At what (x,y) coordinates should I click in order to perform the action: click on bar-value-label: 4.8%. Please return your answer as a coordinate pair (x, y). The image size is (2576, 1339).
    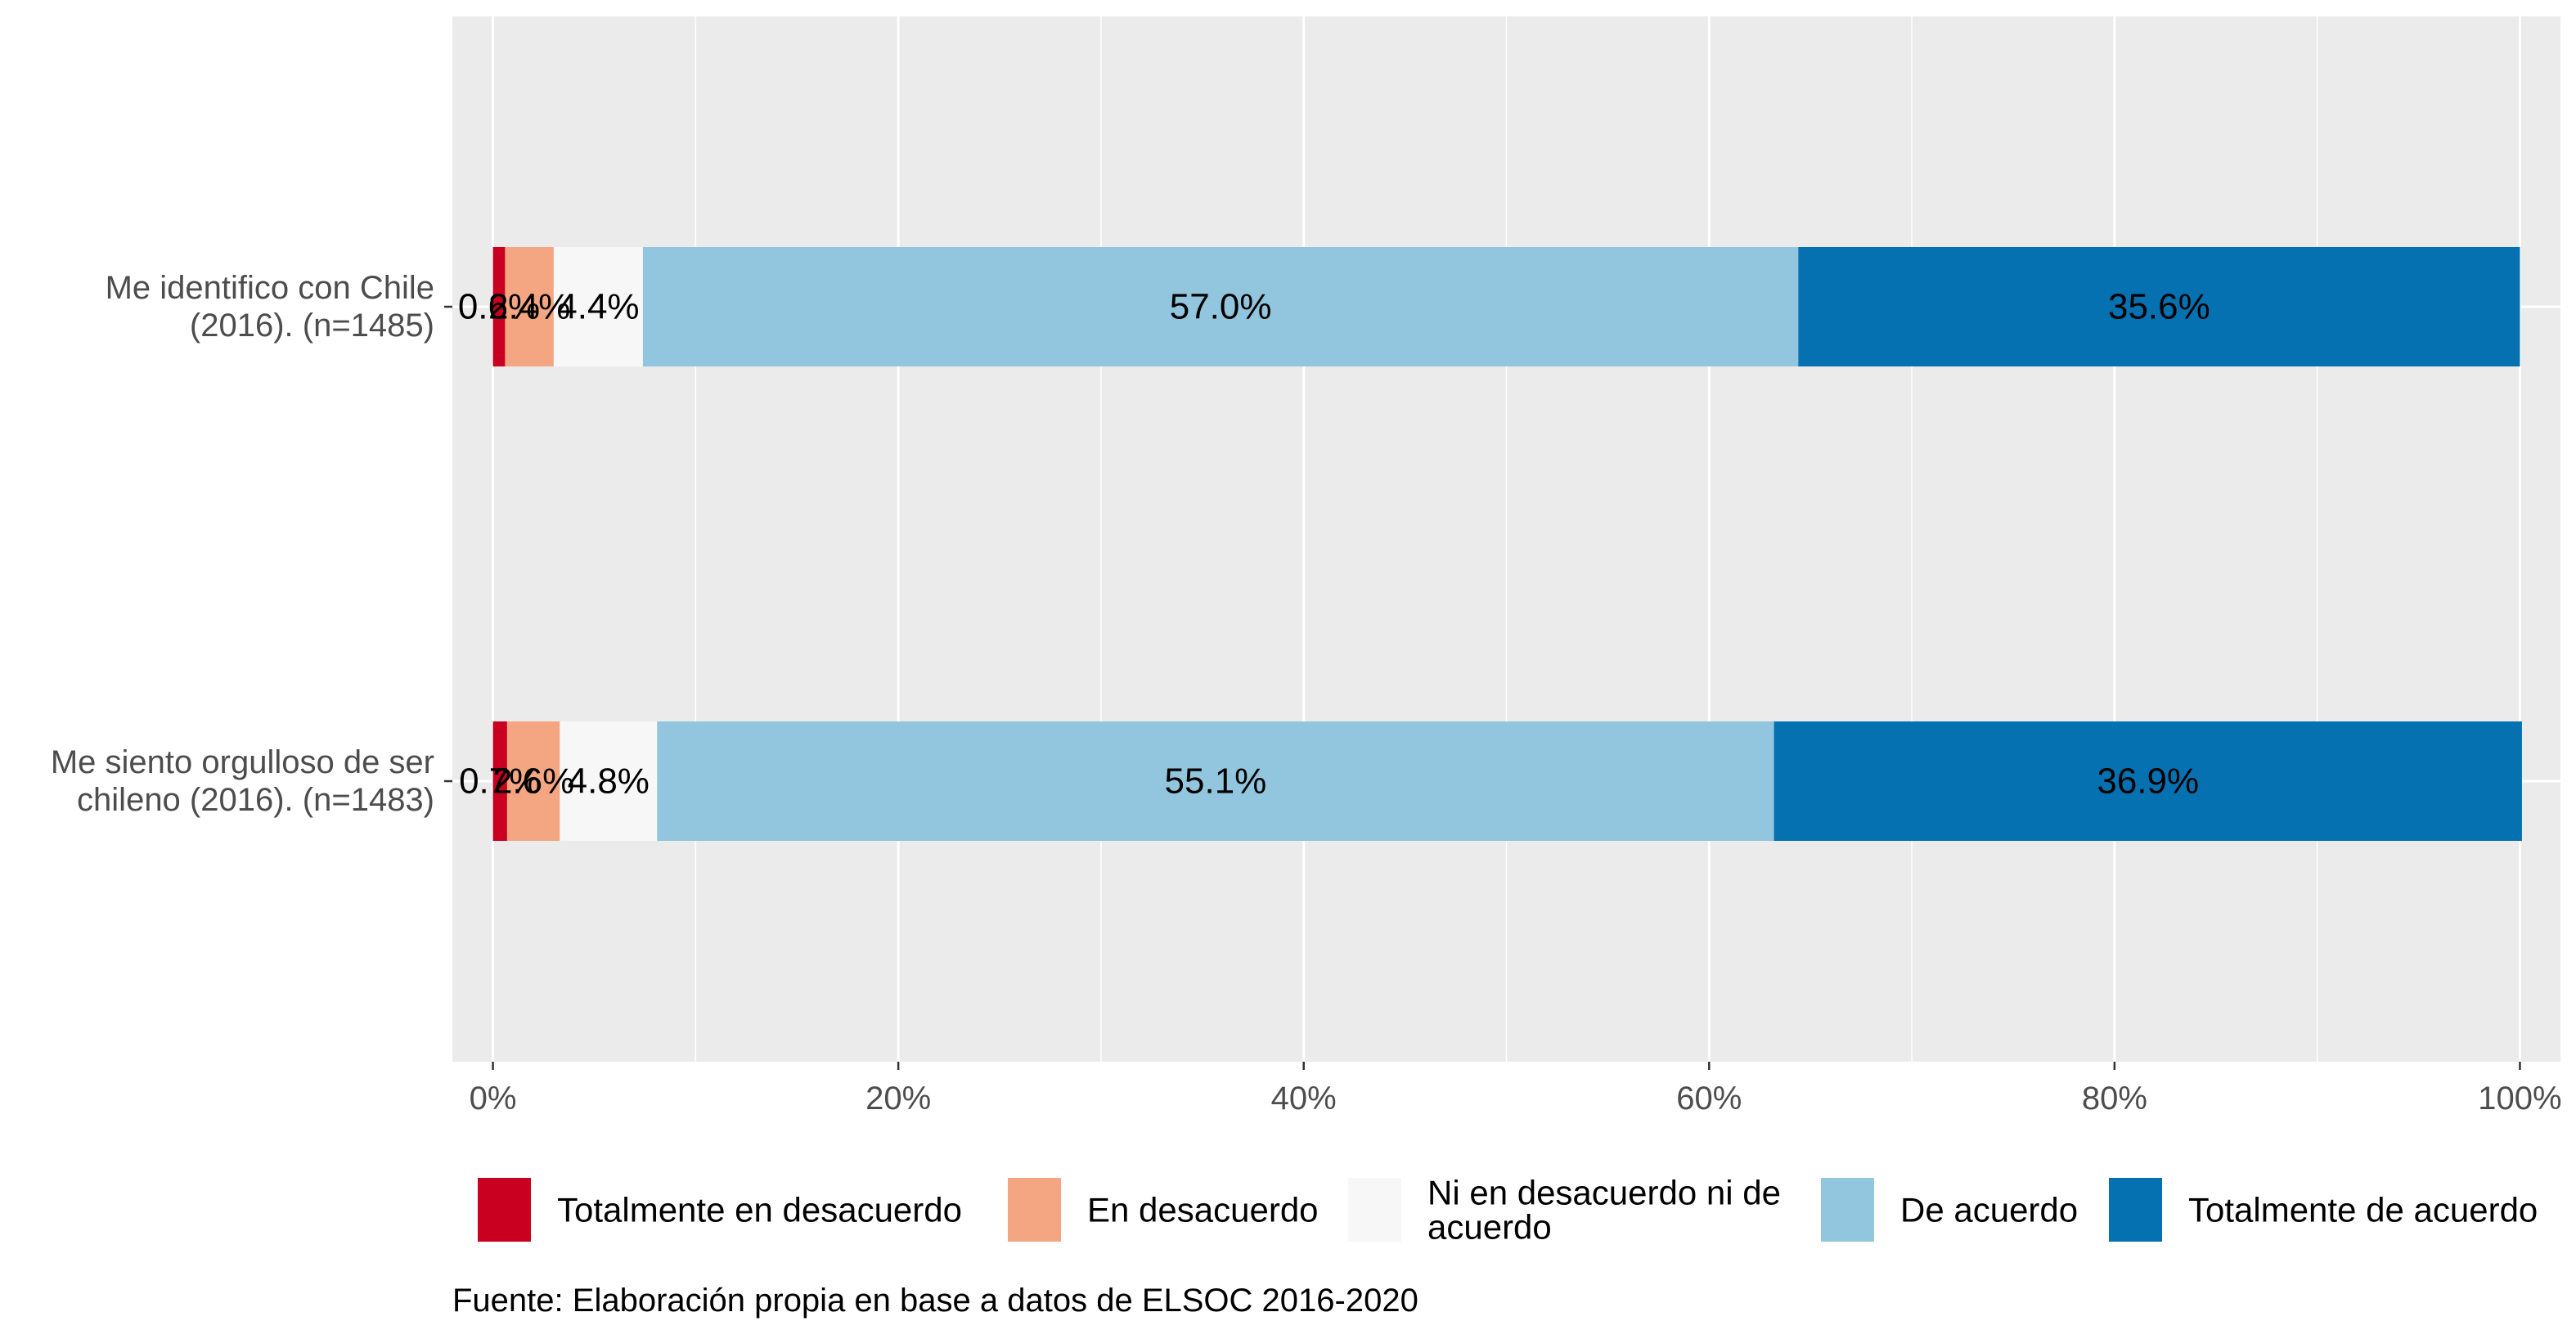
    Looking at the image, I should click on (609, 782).